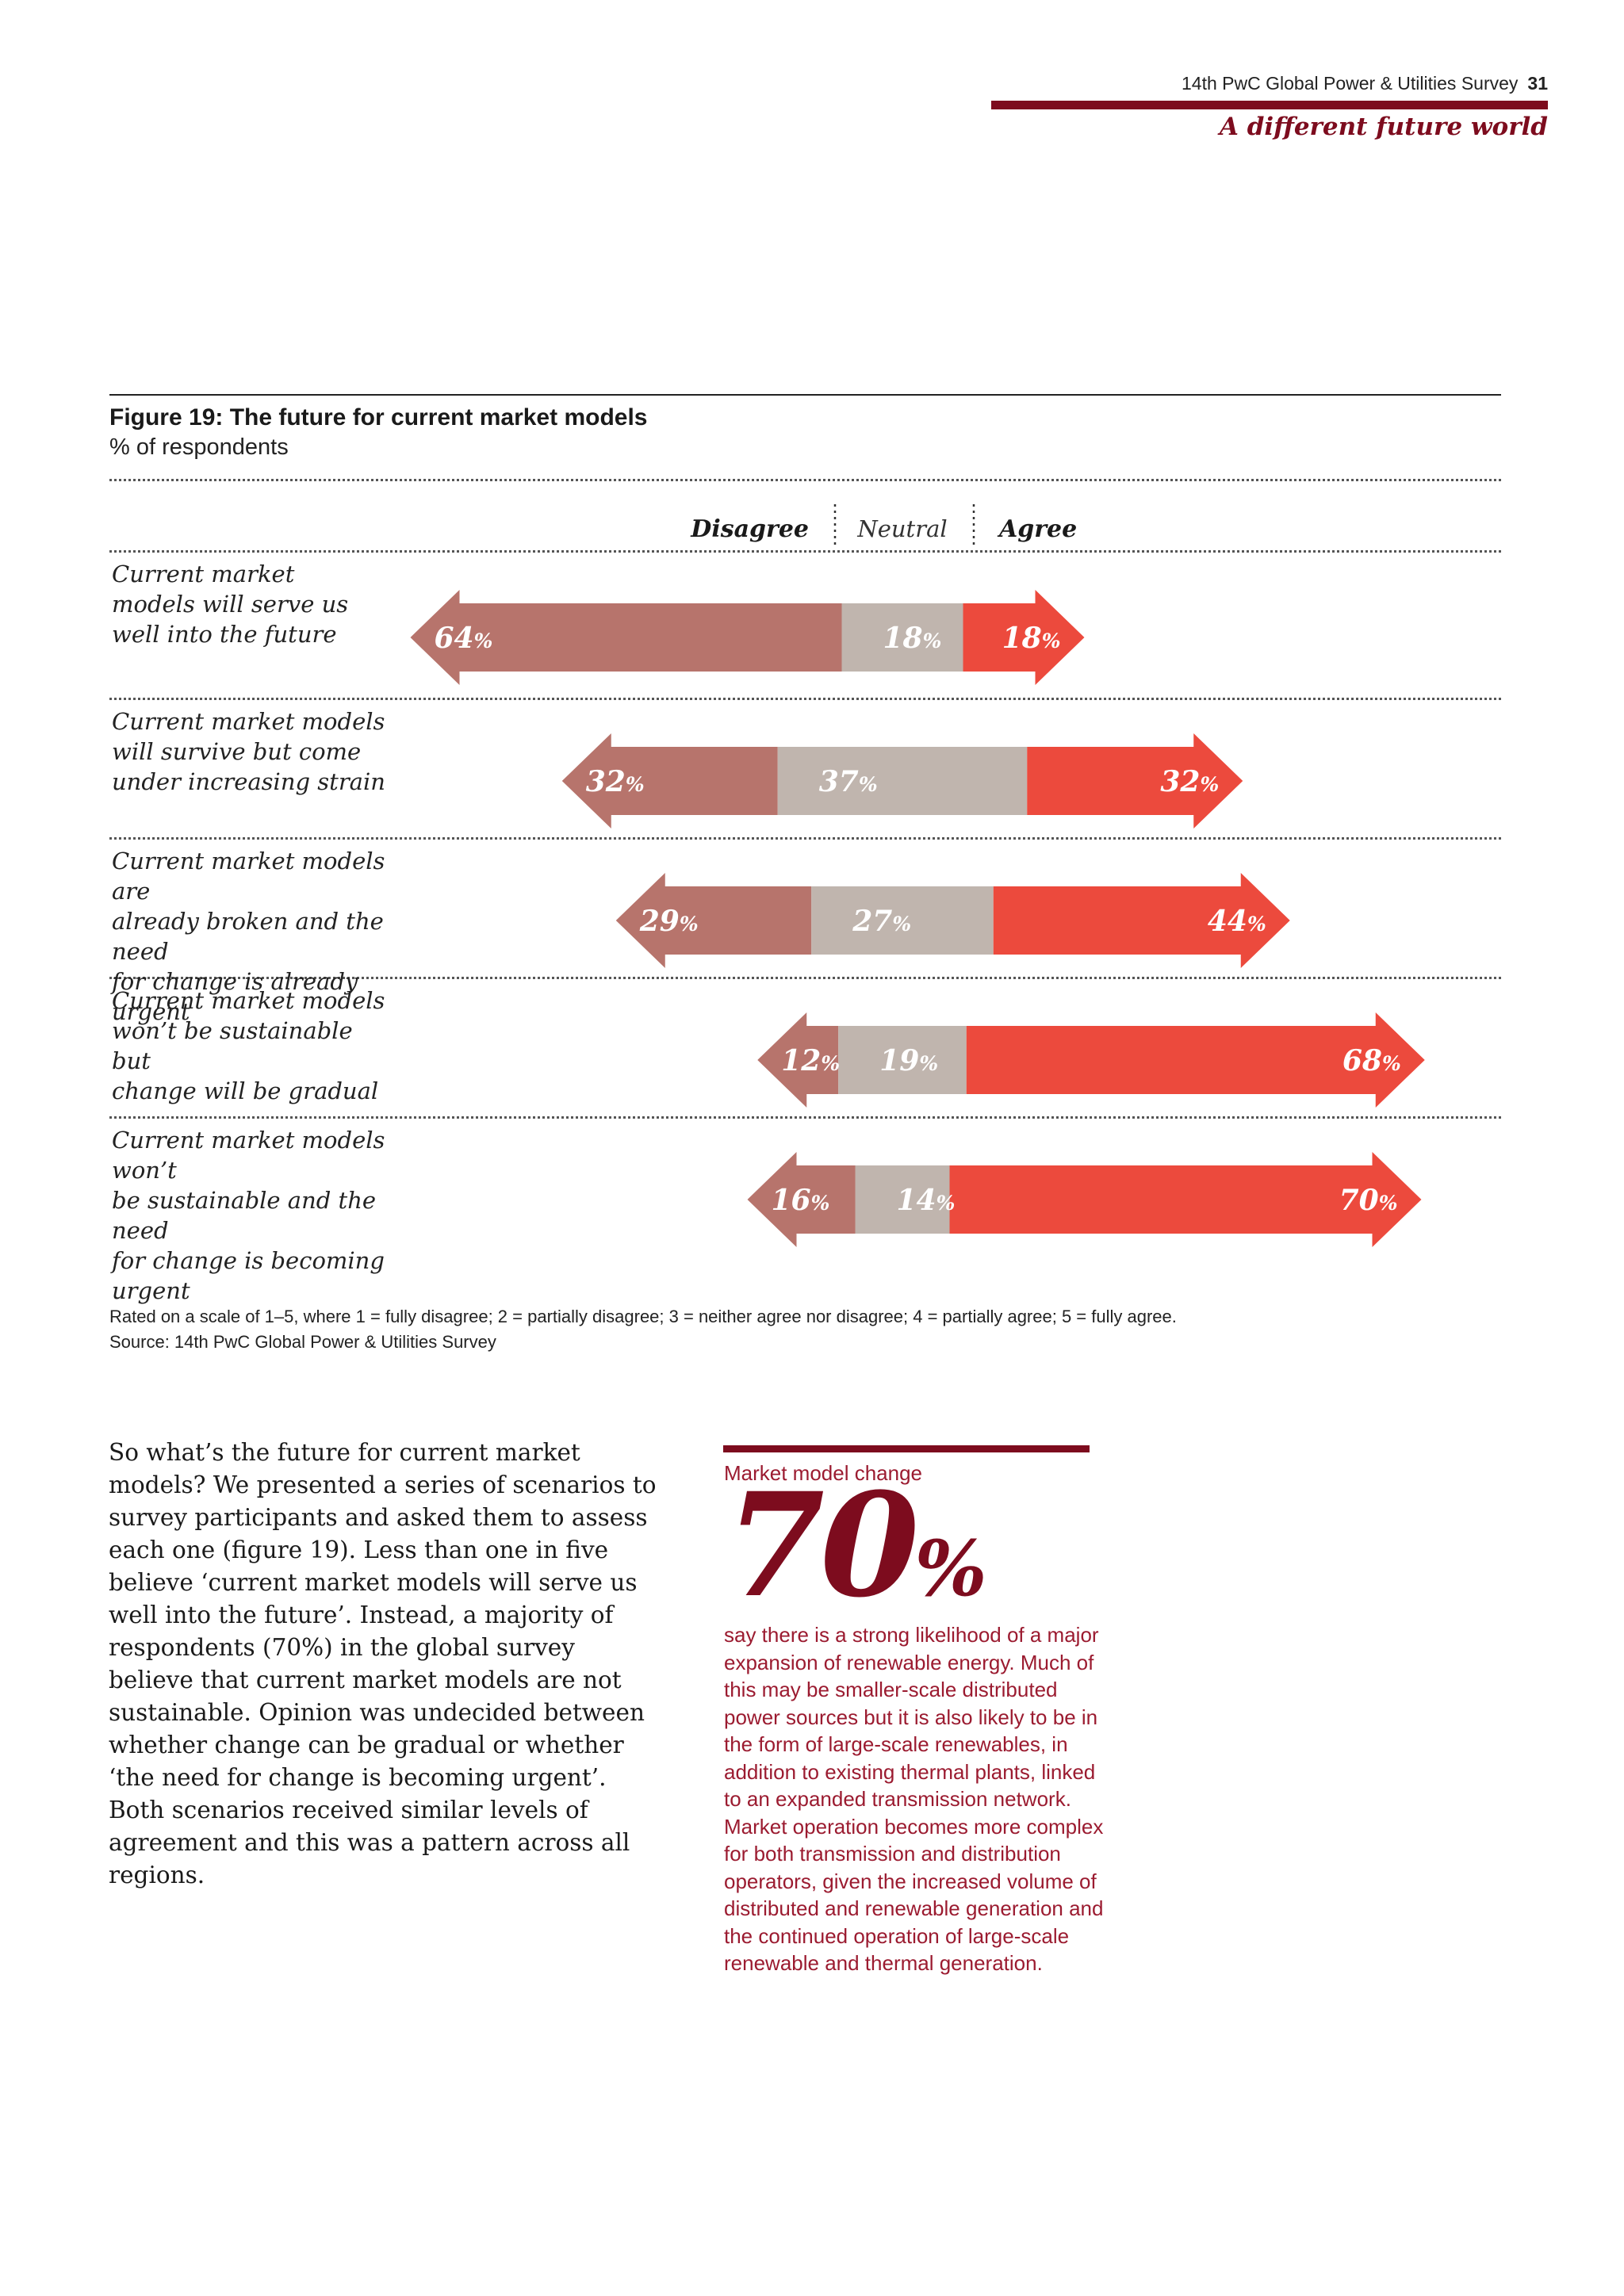 The height and width of the screenshot is (2296, 1624). Describe the element at coordinates (203, 574) in the screenshot. I see `row-label-line: Current market` at that location.